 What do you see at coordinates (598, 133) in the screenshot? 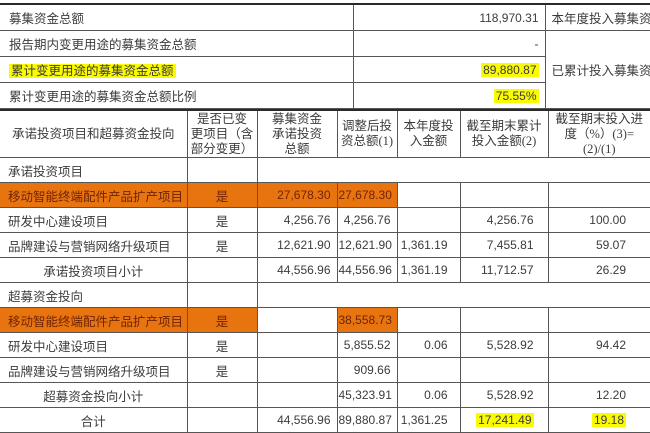
I see `header-progress: 截至期末投入进 度（%）(3)=(2)/(1)` at bounding box center [598, 133].